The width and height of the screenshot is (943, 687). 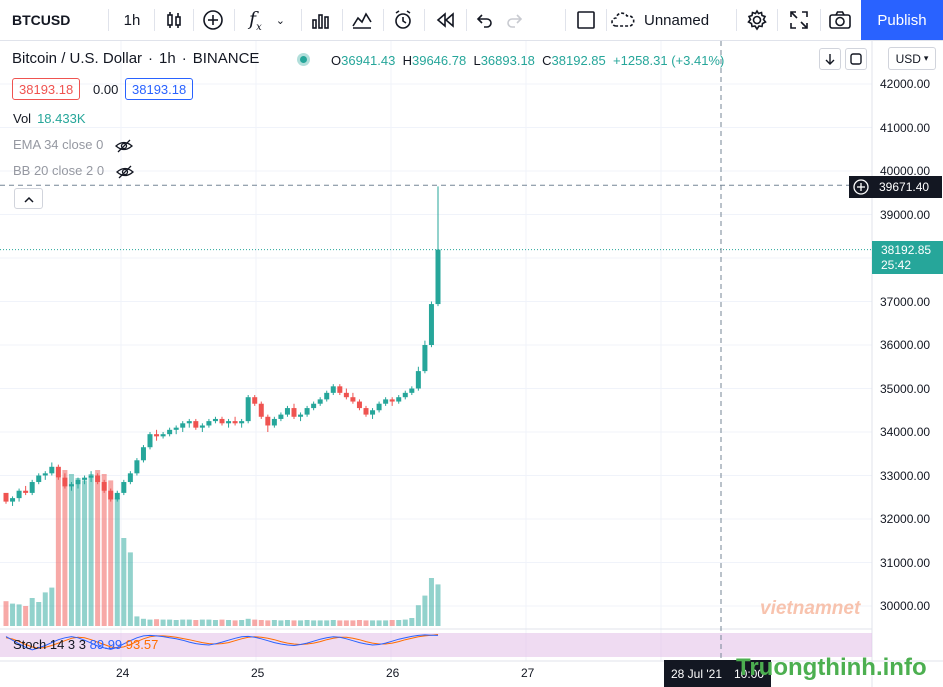 I want to click on alert-button, so click(x=403, y=20).